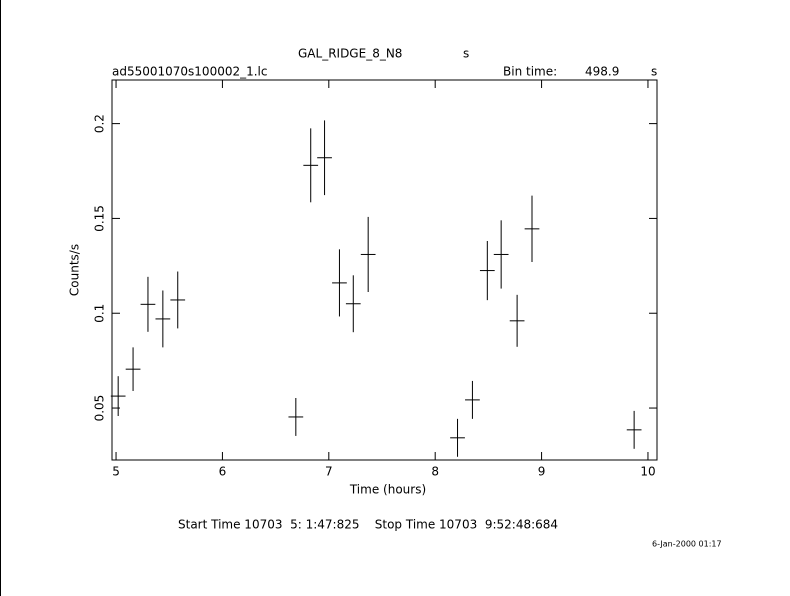 The width and height of the screenshot is (790, 596). Describe the element at coordinates (602, 72) in the screenshot. I see `bin-time: 498.9` at that location.